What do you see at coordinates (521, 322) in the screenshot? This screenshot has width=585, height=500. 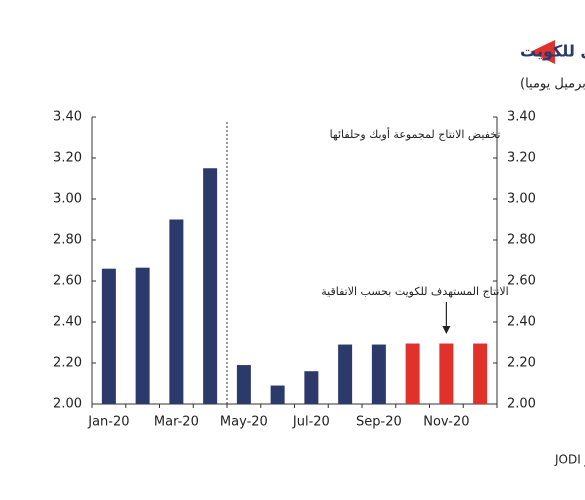 I see `y2-tick-label: 2.40` at bounding box center [521, 322].